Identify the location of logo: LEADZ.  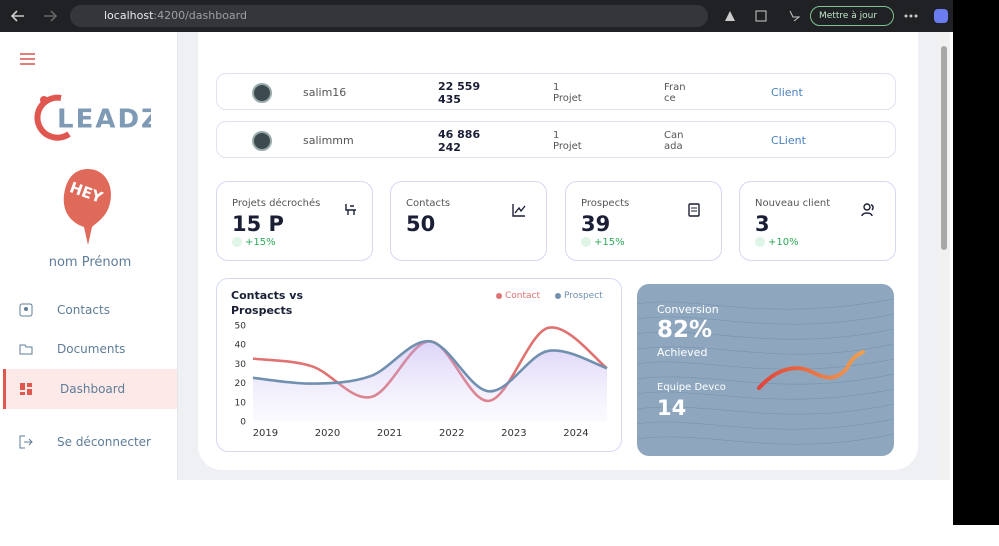
(92, 117).